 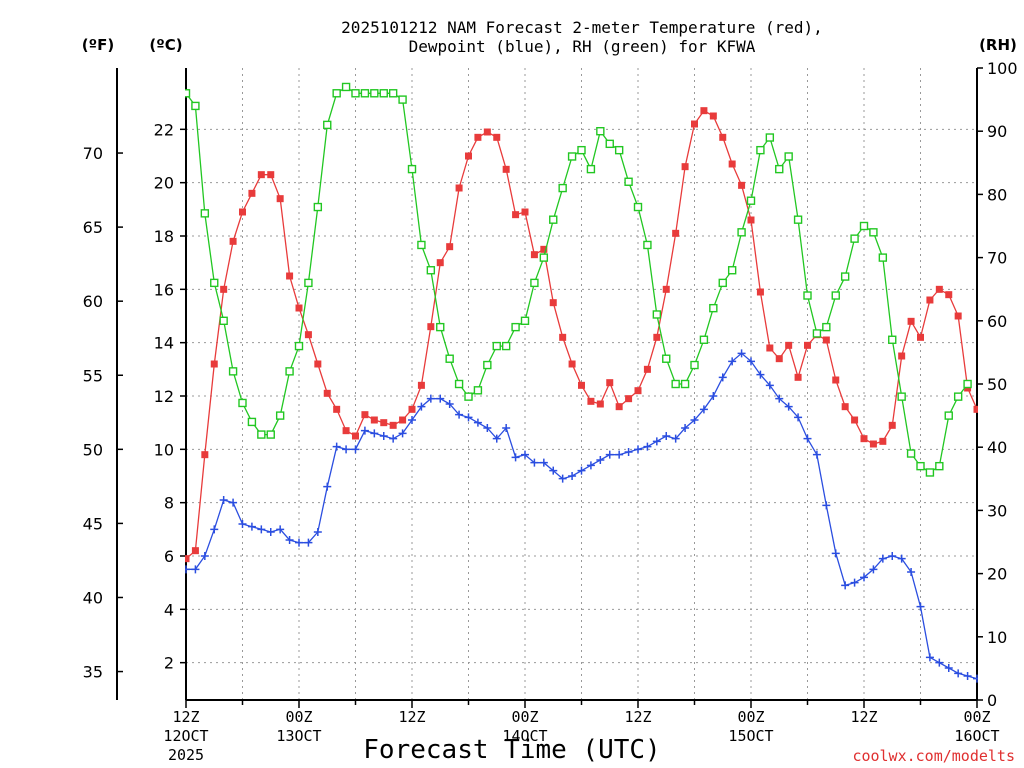 What do you see at coordinates (997, 510) in the screenshot?
I see `rh-tick-label: 30` at bounding box center [997, 510].